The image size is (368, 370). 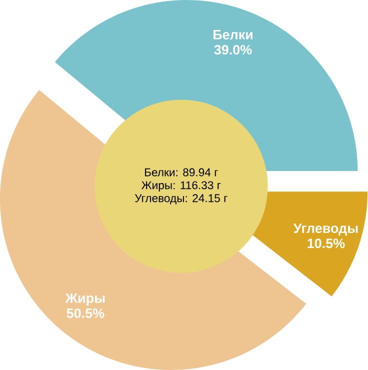 What do you see at coordinates (233, 35) in the screenshot?
I see `slice-label: Белки` at bounding box center [233, 35].